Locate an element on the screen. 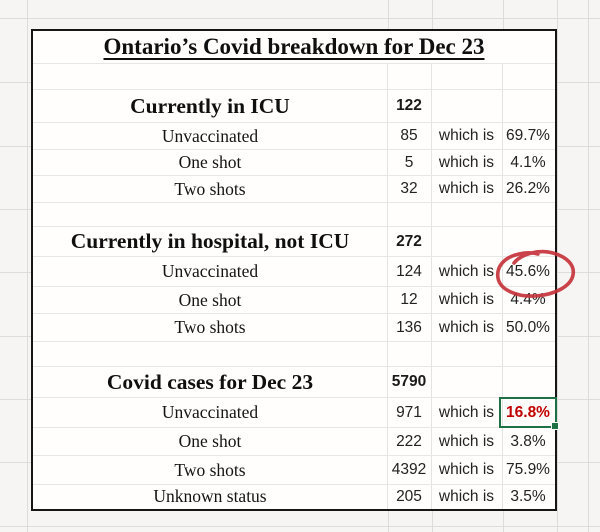 The image size is (600, 532). cell-icu-oneshot-pct: 4.1% is located at coordinates (528, 162).